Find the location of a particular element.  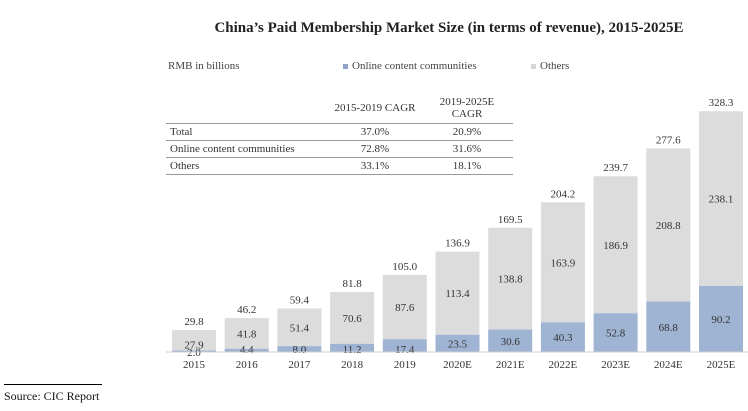

legend-item-others: Others is located at coordinates (550, 66).